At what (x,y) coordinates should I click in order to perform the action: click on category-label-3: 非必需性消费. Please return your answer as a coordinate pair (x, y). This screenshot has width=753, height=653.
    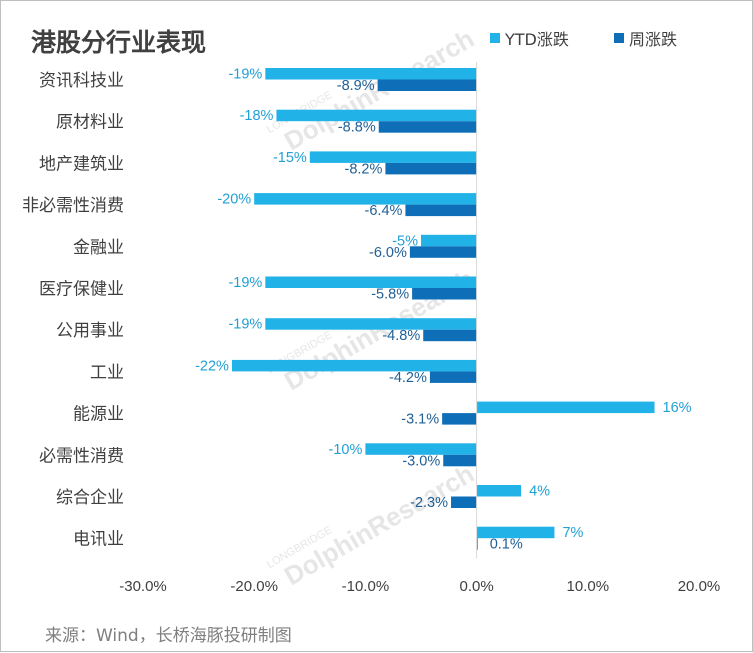
    Looking at the image, I should click on (73, 206).